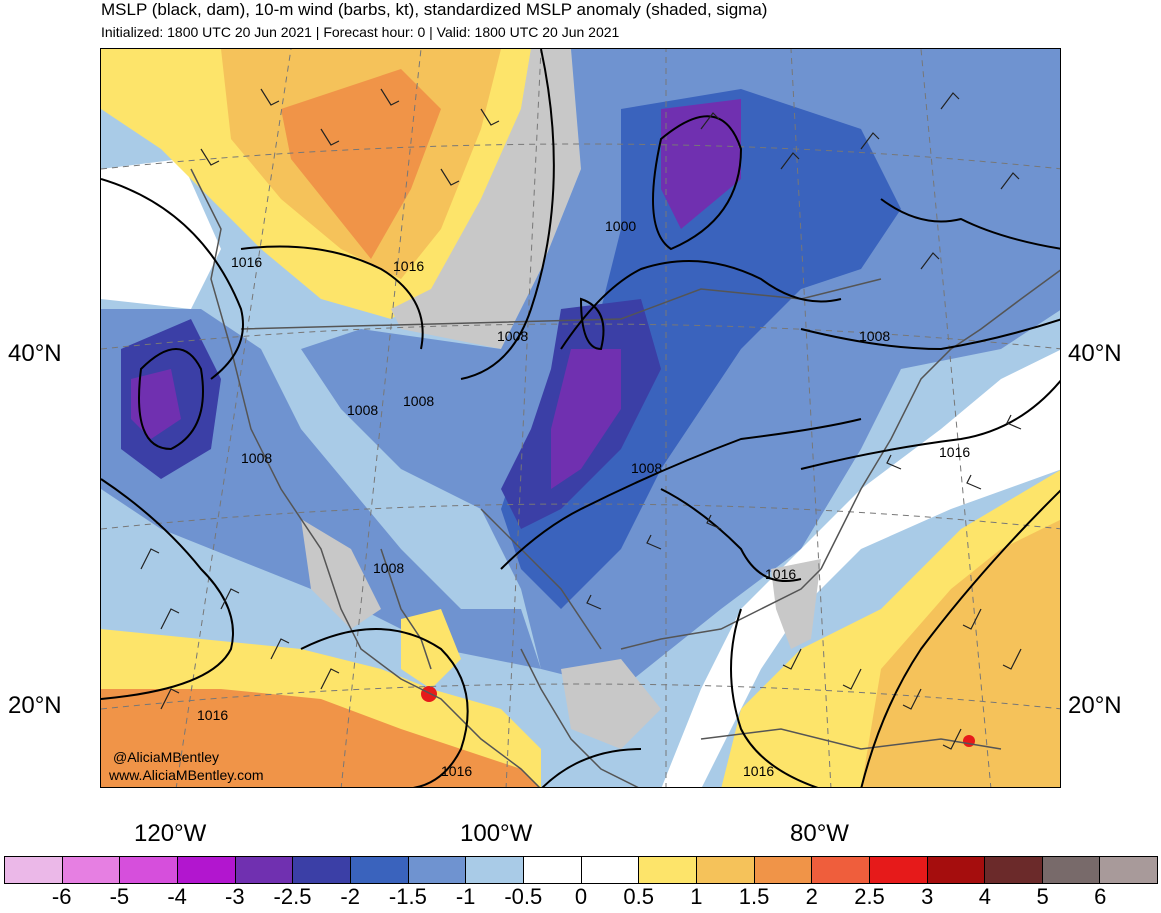 The height and width of the screenshot is (913, 1161). What do you see at coordinates (985, 896) in the screenshot?
I see `colorbar-tick-label: 4` at bounding box center [985, 896].